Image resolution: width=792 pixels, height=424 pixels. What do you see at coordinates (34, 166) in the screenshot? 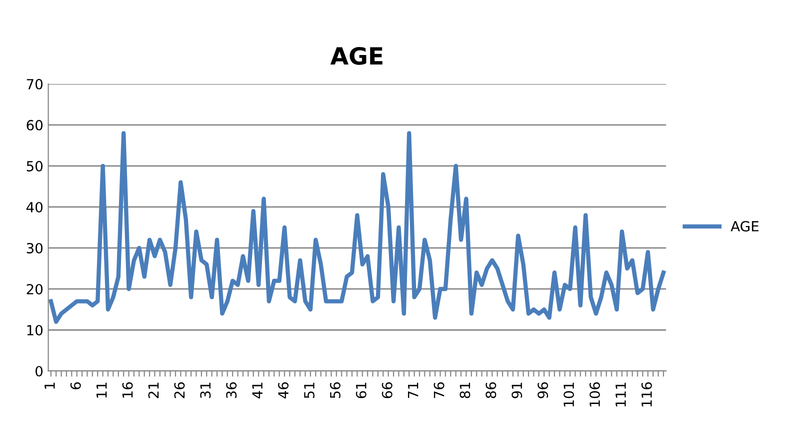
I see `y-tick-label: 50` at bounding box center [34, 166].